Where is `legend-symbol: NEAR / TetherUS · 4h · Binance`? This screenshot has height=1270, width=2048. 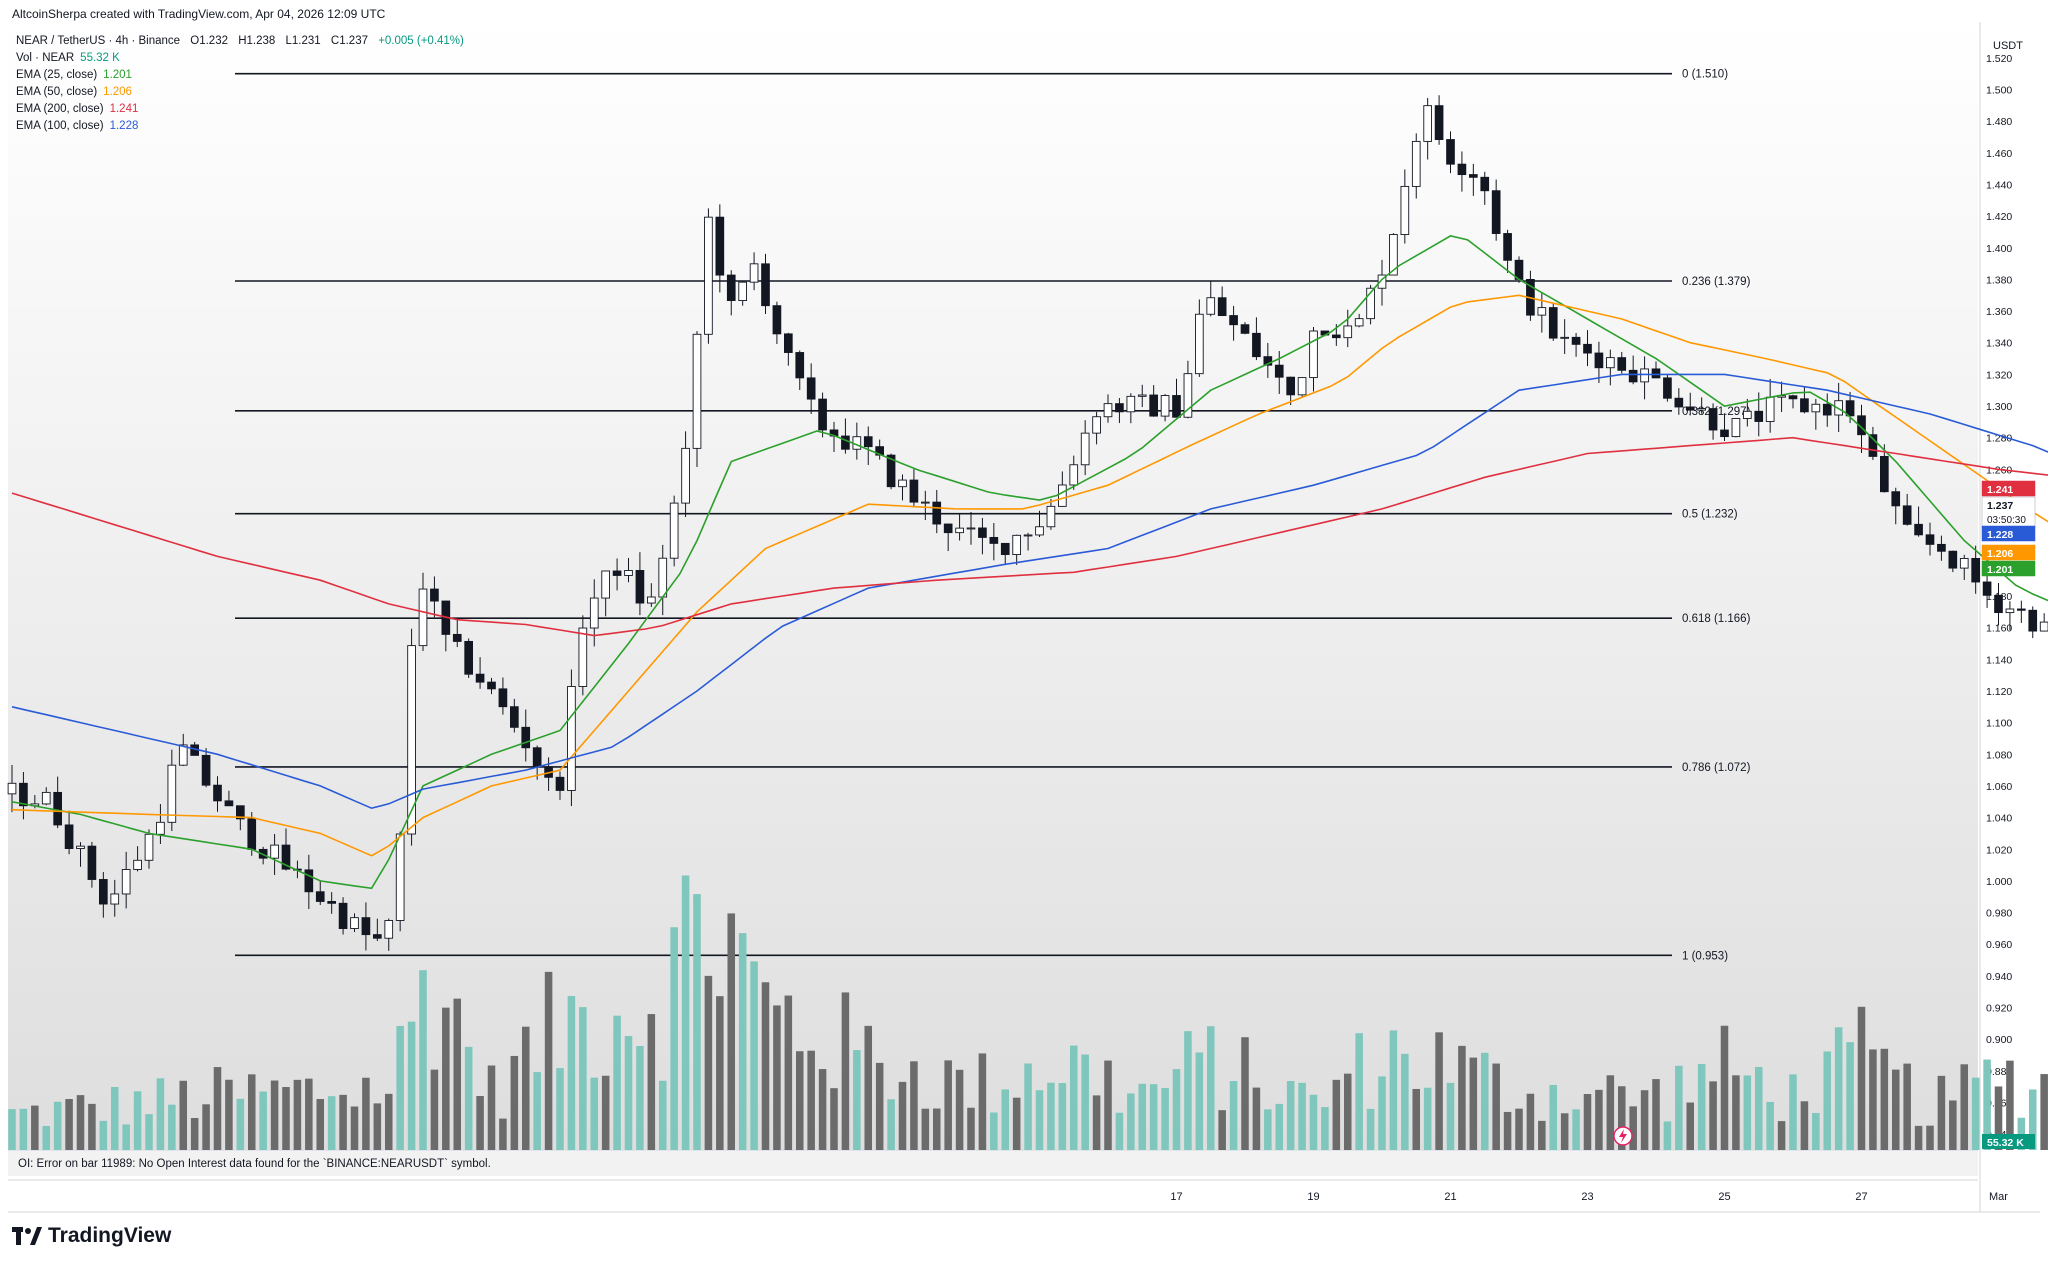
legend-symbol: NEAR / TetherUS · 4h · Binance is located at coordinates (98, 41).